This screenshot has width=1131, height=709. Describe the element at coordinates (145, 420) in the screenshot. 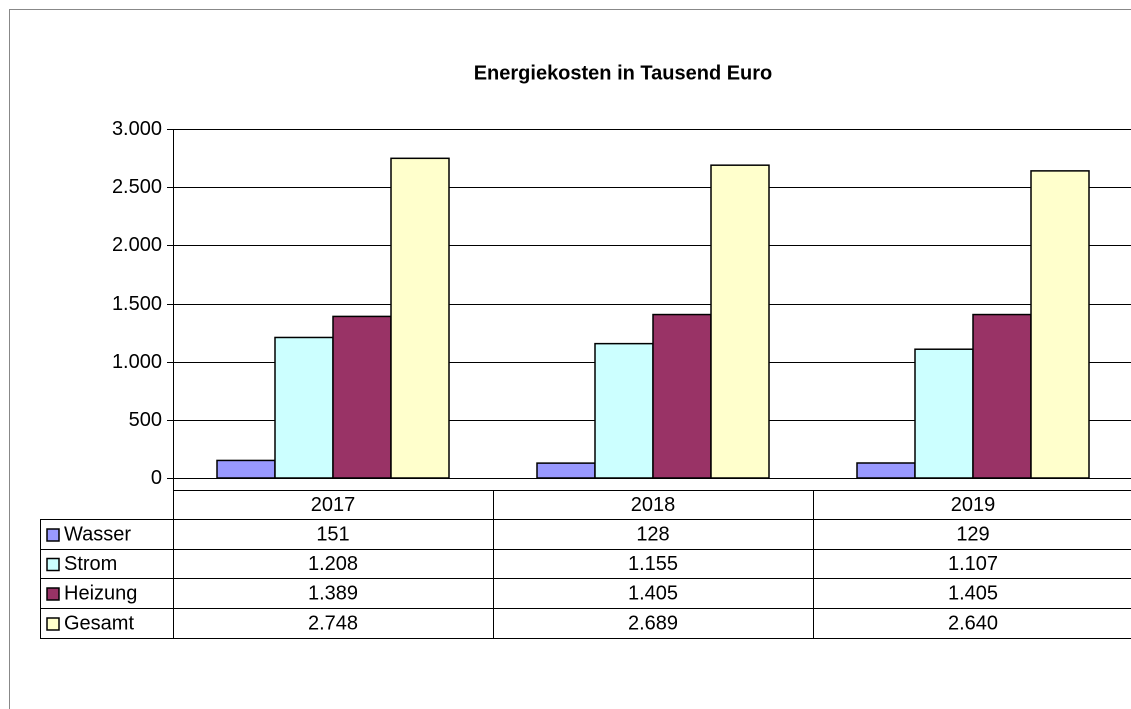

I see `y-tick-label: 500` at that location.